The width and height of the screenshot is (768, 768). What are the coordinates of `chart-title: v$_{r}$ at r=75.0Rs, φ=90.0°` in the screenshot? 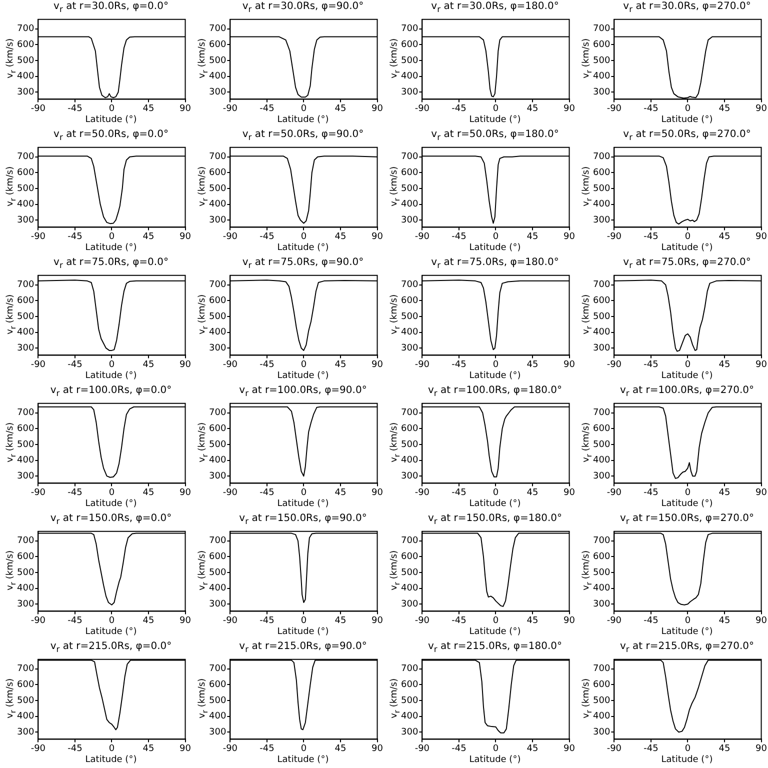 It's located at (303, 264).